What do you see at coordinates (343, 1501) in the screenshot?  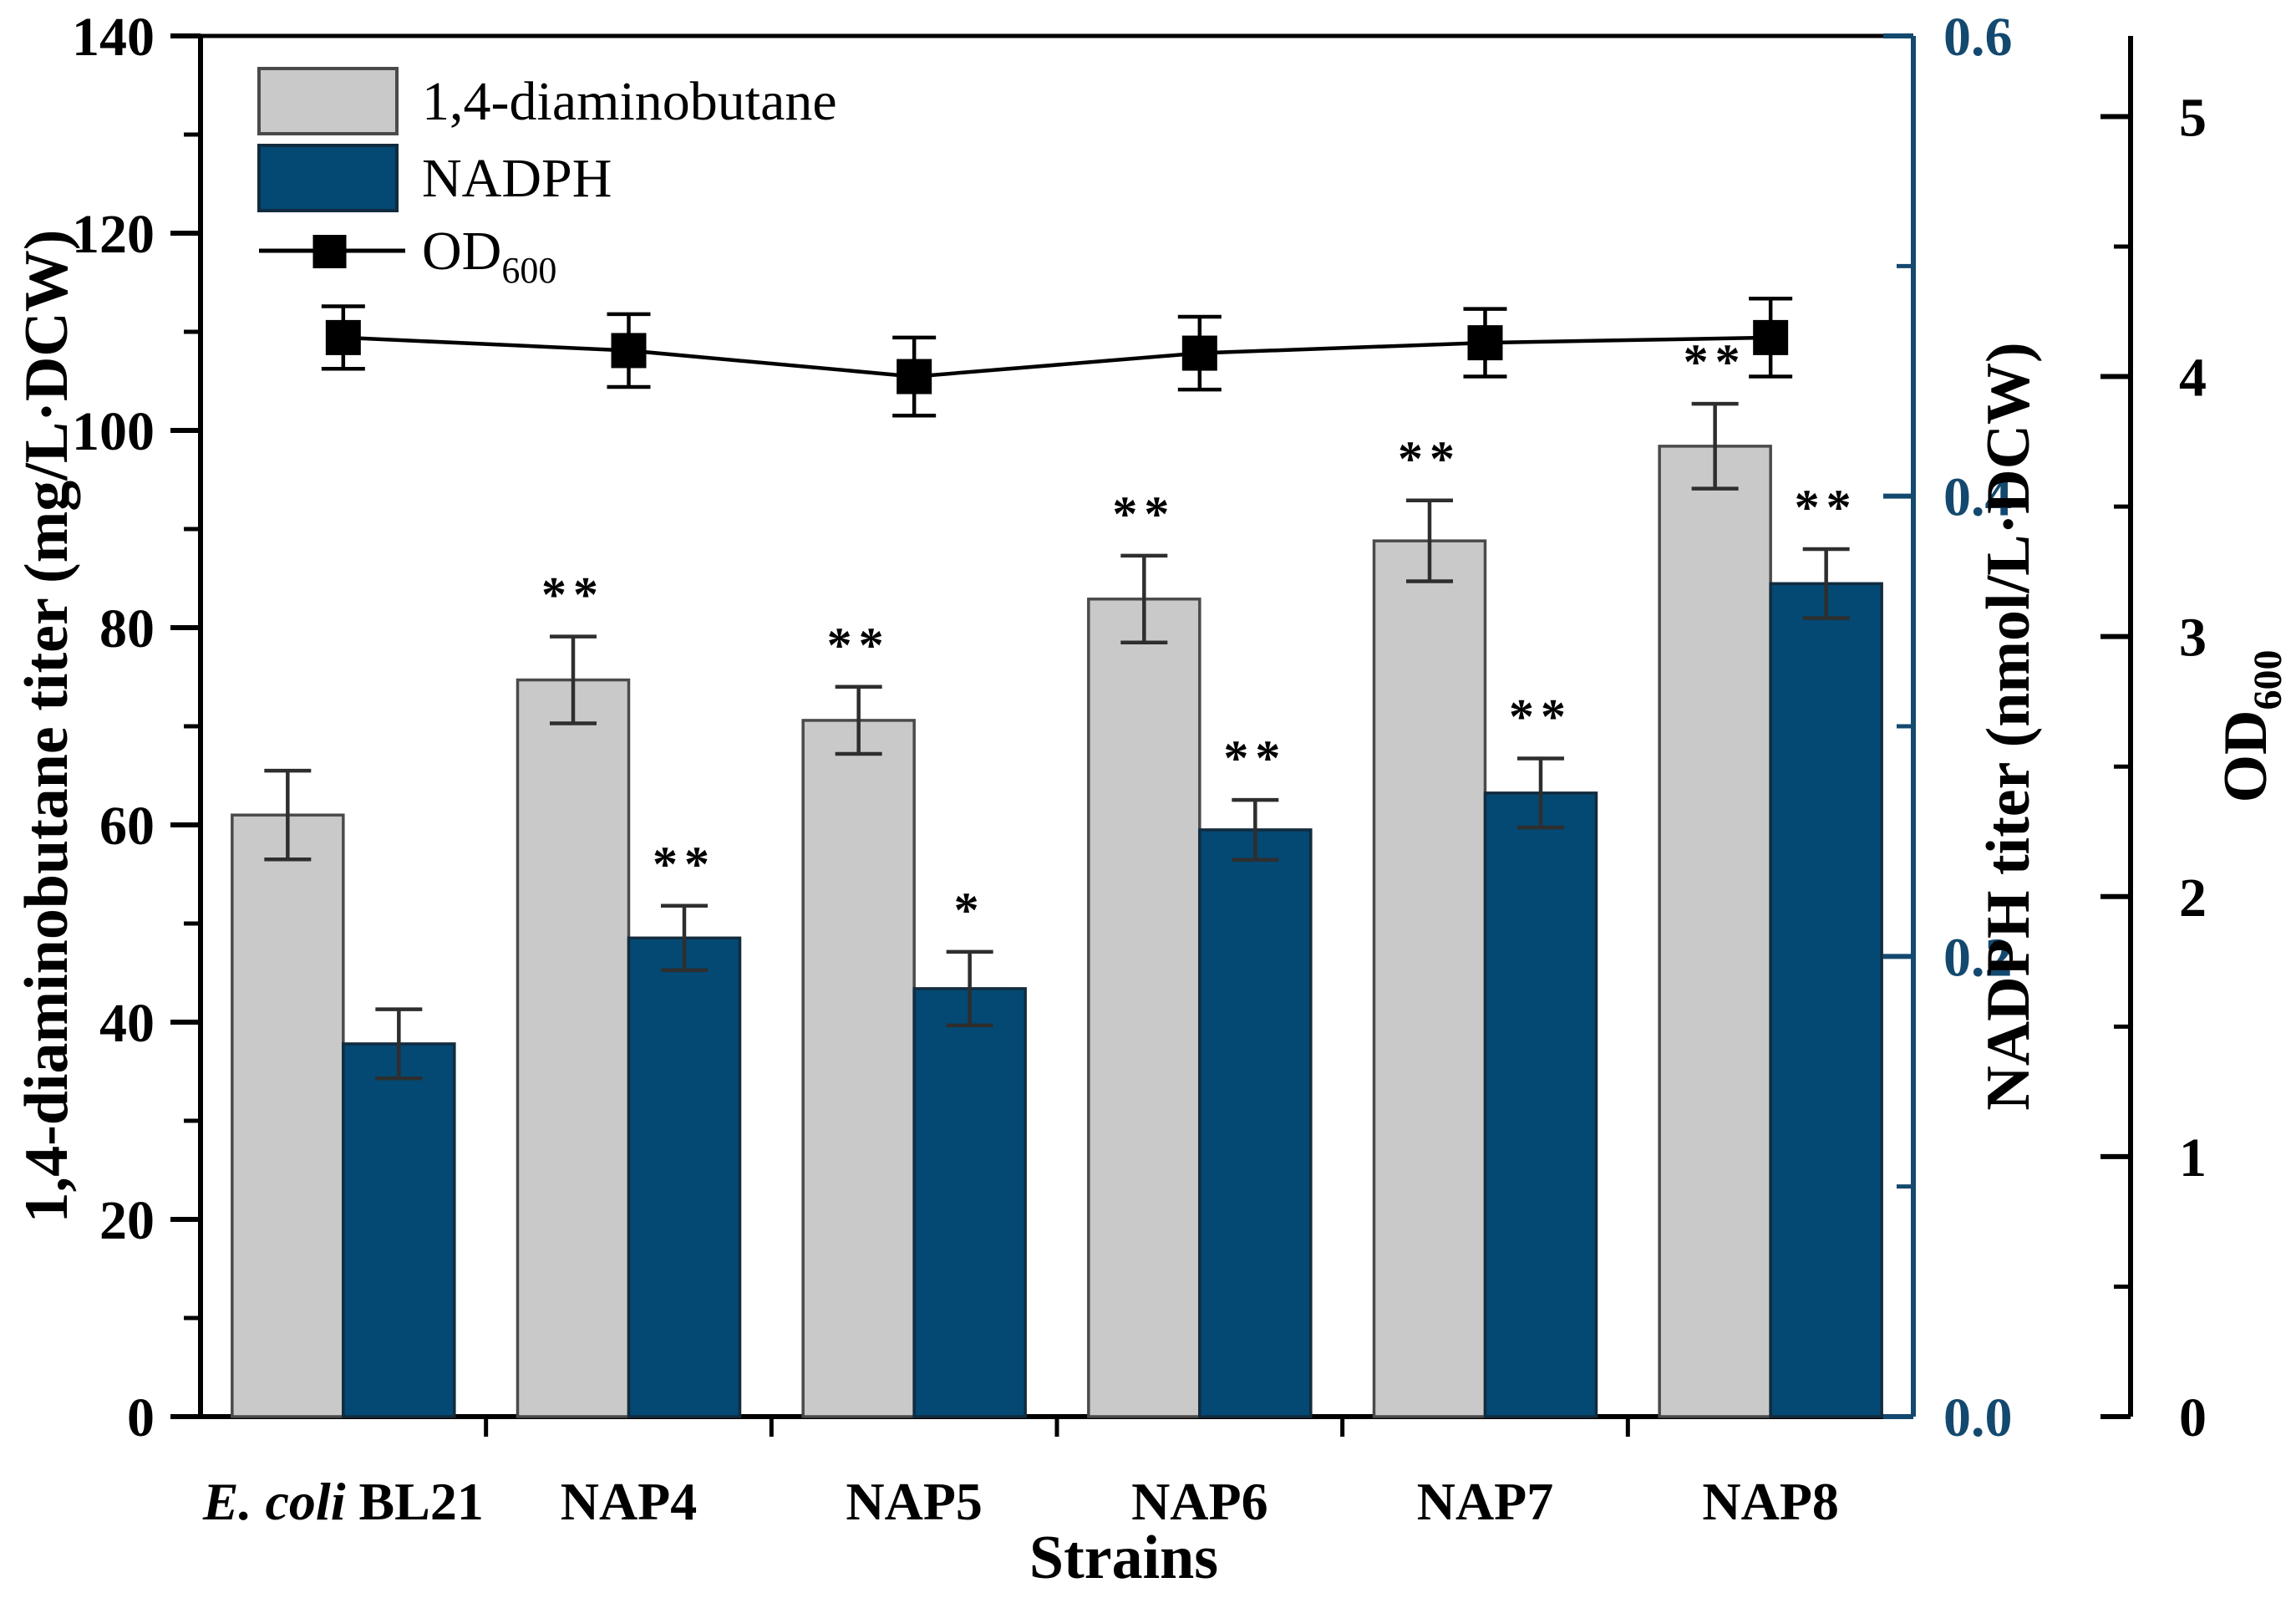 I see `category-label: E. coli BL21` at bounding box center [343, 1501].